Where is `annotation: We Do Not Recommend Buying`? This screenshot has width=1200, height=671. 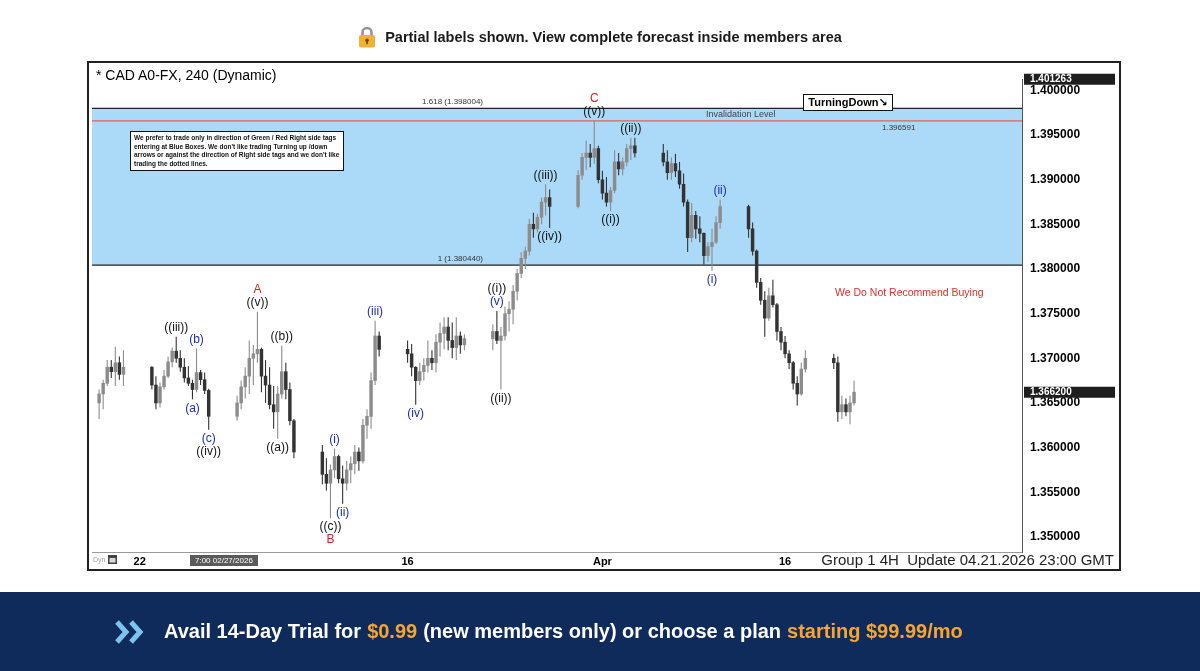
annotation: We Do Not Recommend Buying is located at coordinates (909, 292).